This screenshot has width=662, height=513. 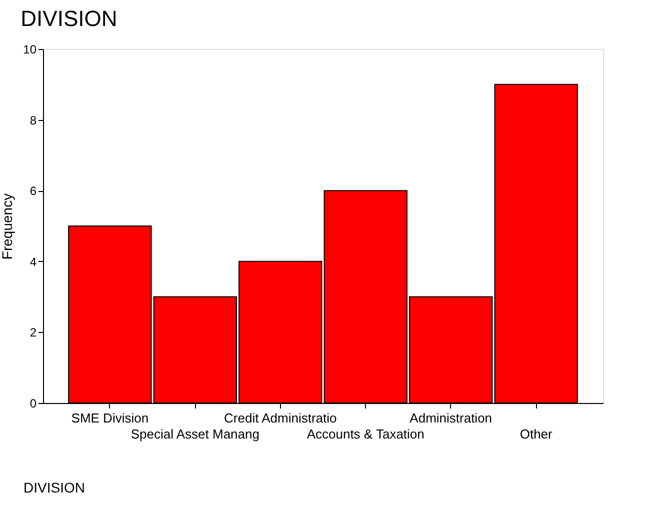 I want to click on y-tick-label: 0, so click(x=33, y=403).